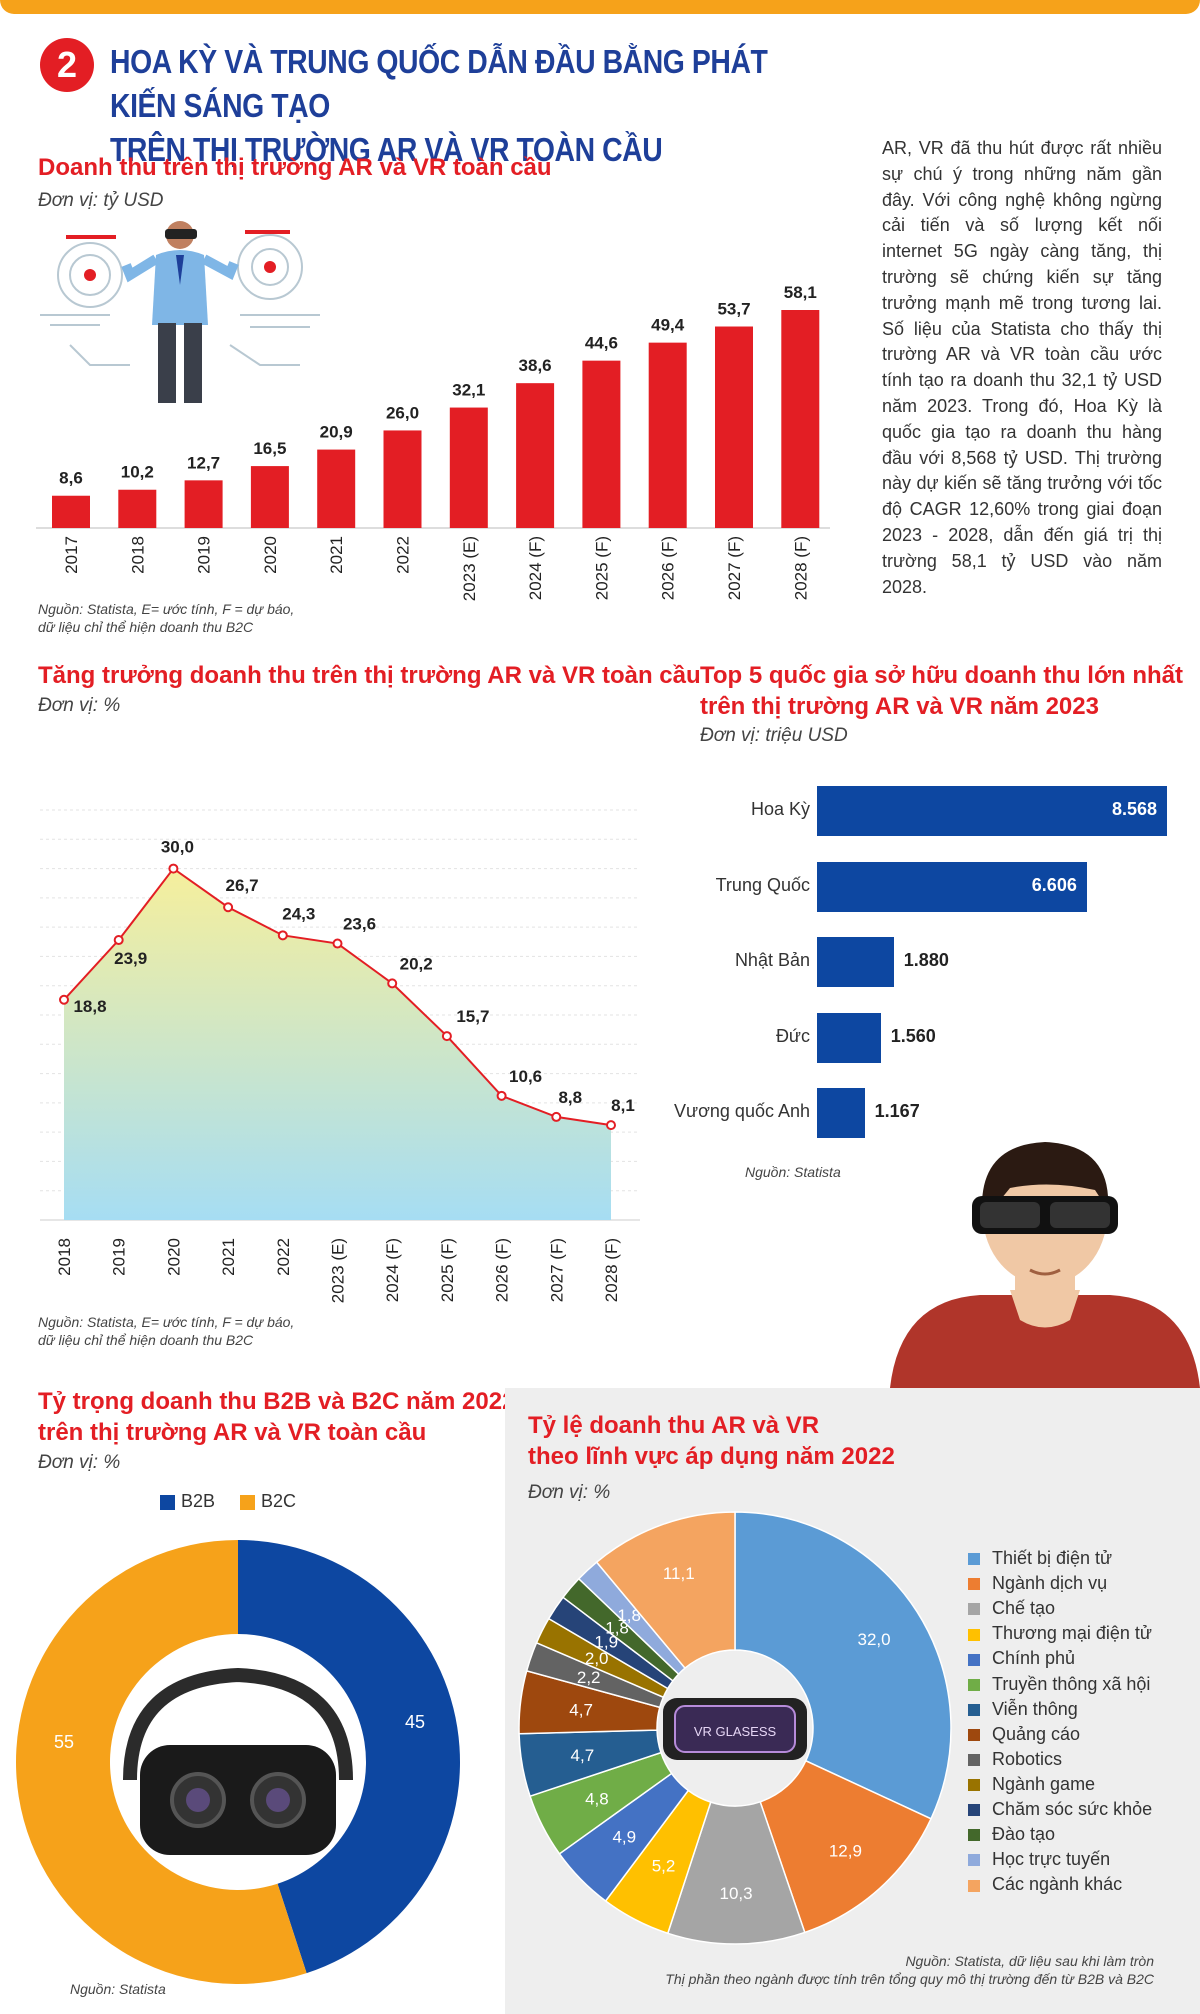 The image size is (1200, 2014). Describe the element at coordinates (71, 555) in the screenshot. I see `revenue-x-tick: 2017` at that location.